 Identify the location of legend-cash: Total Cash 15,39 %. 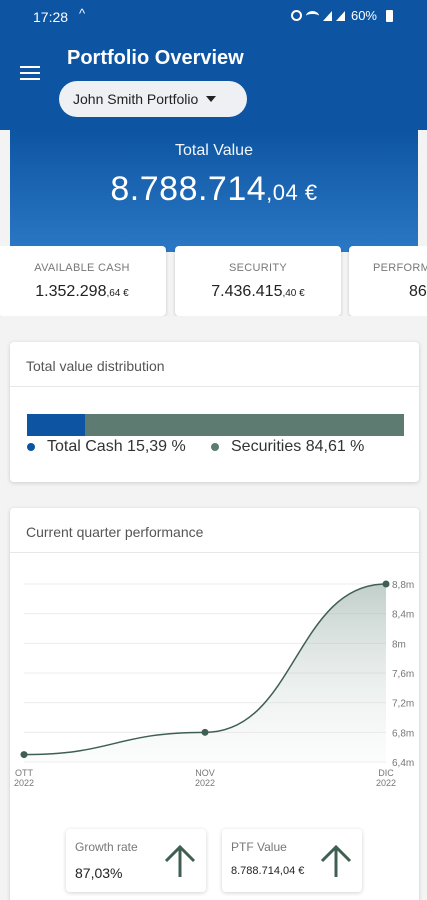
(106, 447).